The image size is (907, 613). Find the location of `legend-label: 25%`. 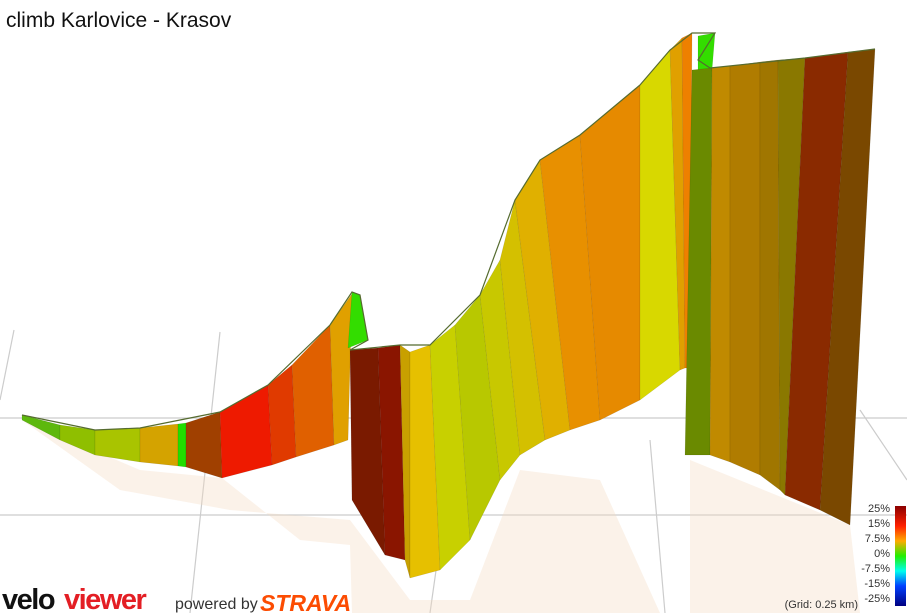

legend-label: 25% is located at coordinates (879, 509).